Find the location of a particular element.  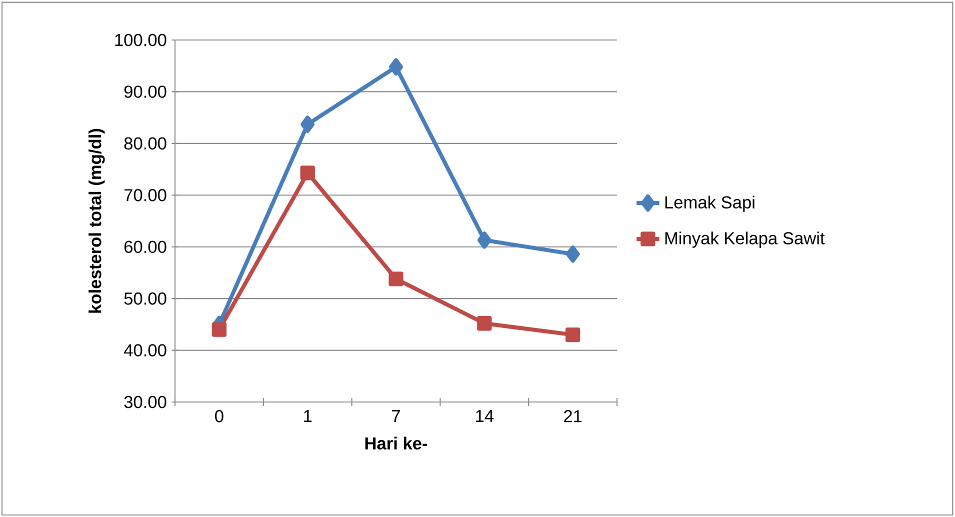

y-tick-label: 40.00 is located at coordinates (145, 350).